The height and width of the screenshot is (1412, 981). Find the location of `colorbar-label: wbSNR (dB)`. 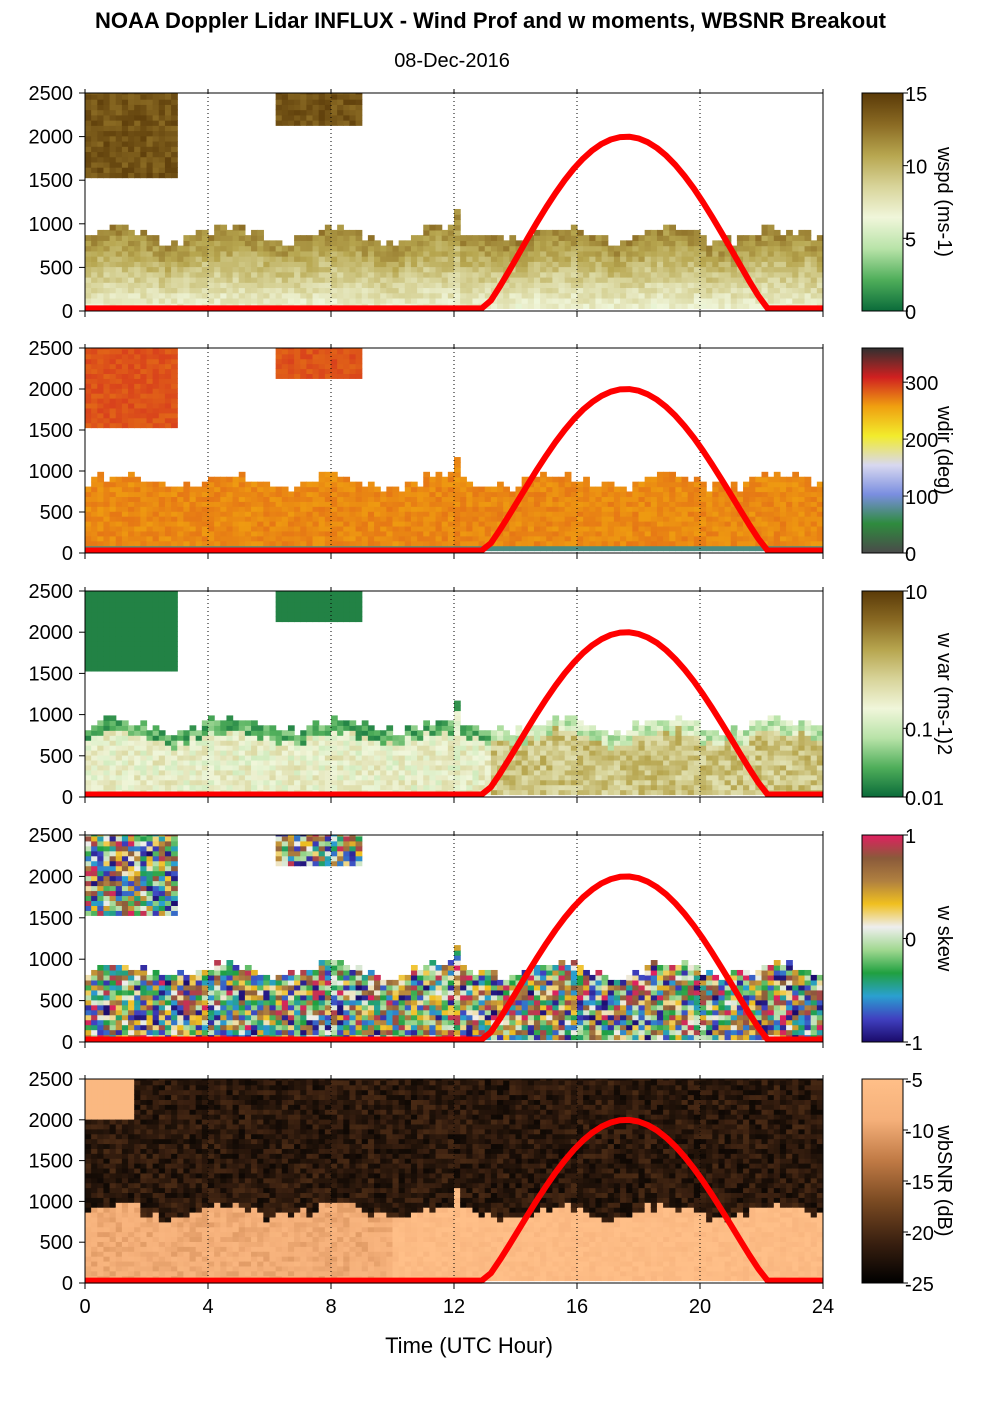

colorbar-label: wbSNR (dB) is located at coordinates (944, 1180).